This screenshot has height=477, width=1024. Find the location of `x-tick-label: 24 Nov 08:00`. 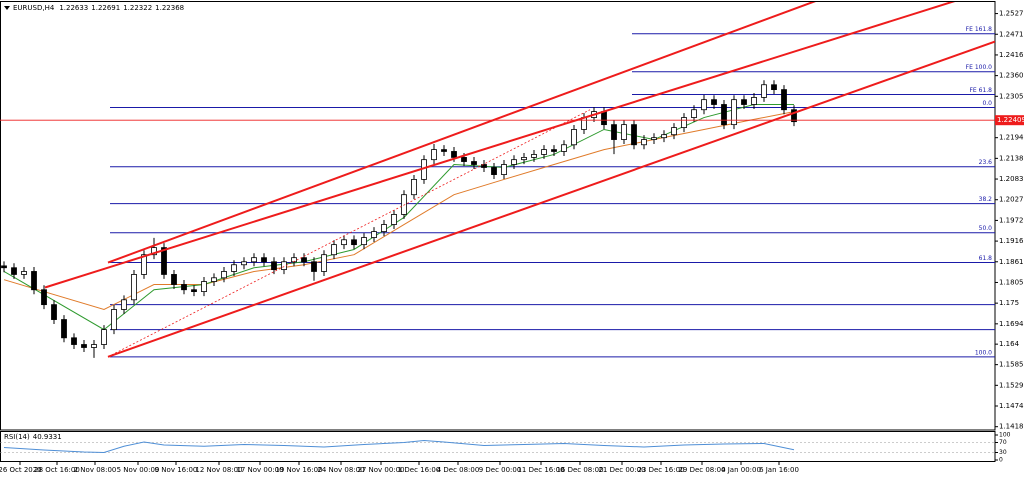

x-tick-label: 24 Nov 08:00 is located at coordinates (340, 470).